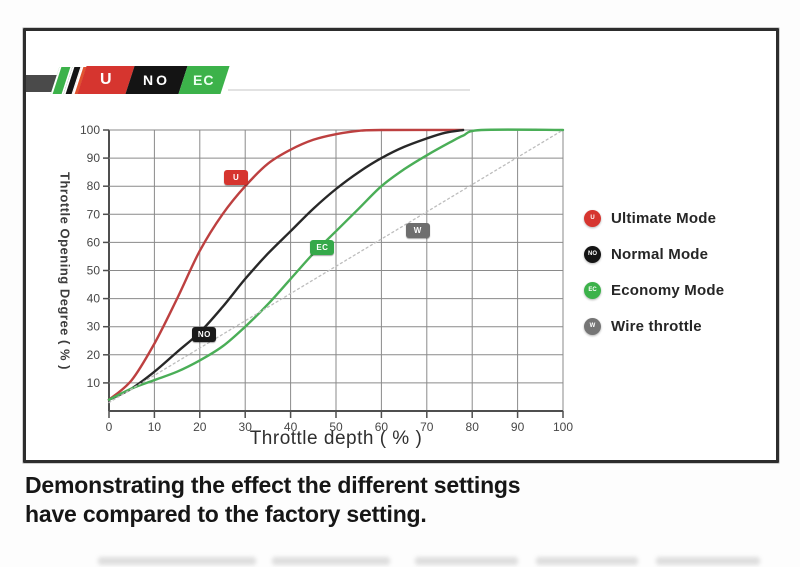 Image resolution: width=800 pixels, height=567 pixels. What do you see at coordinates (518, 427) in the screenshot?
I see `x-tick-label: 90` at bounding box center [518, 427].